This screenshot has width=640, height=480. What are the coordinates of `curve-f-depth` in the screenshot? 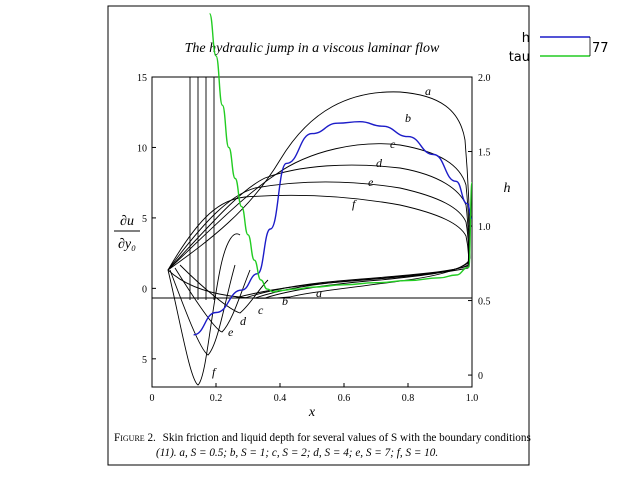 It's located at (318, 246).